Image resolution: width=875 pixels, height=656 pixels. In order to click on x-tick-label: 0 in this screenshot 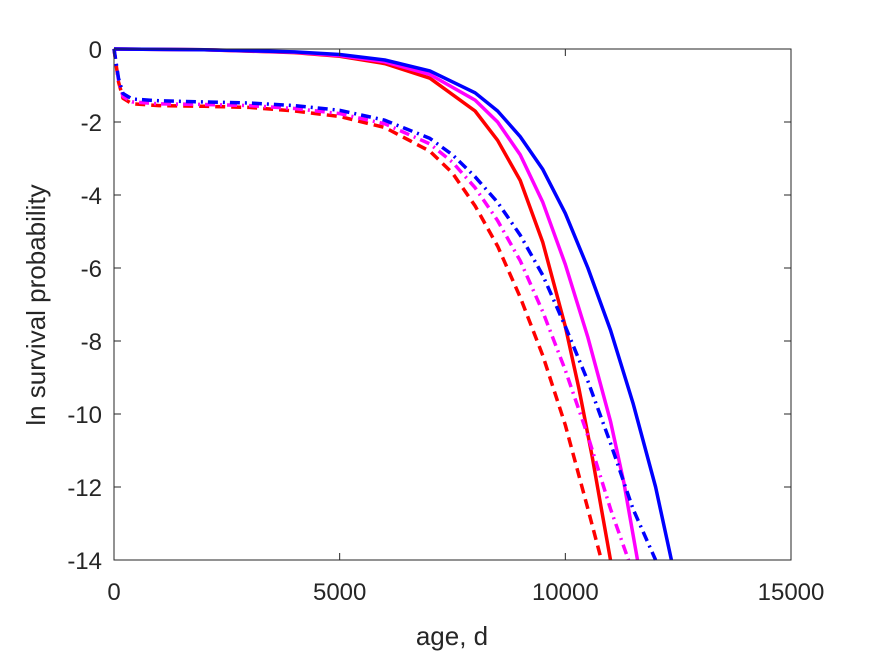, I will do `click(113, 592)`.